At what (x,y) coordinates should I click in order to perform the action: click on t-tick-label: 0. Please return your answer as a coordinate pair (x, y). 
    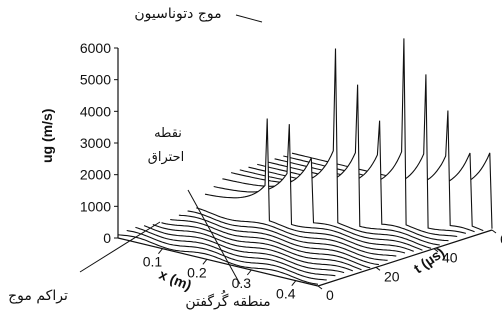
    Looking at the image, I should click on (330, 295).